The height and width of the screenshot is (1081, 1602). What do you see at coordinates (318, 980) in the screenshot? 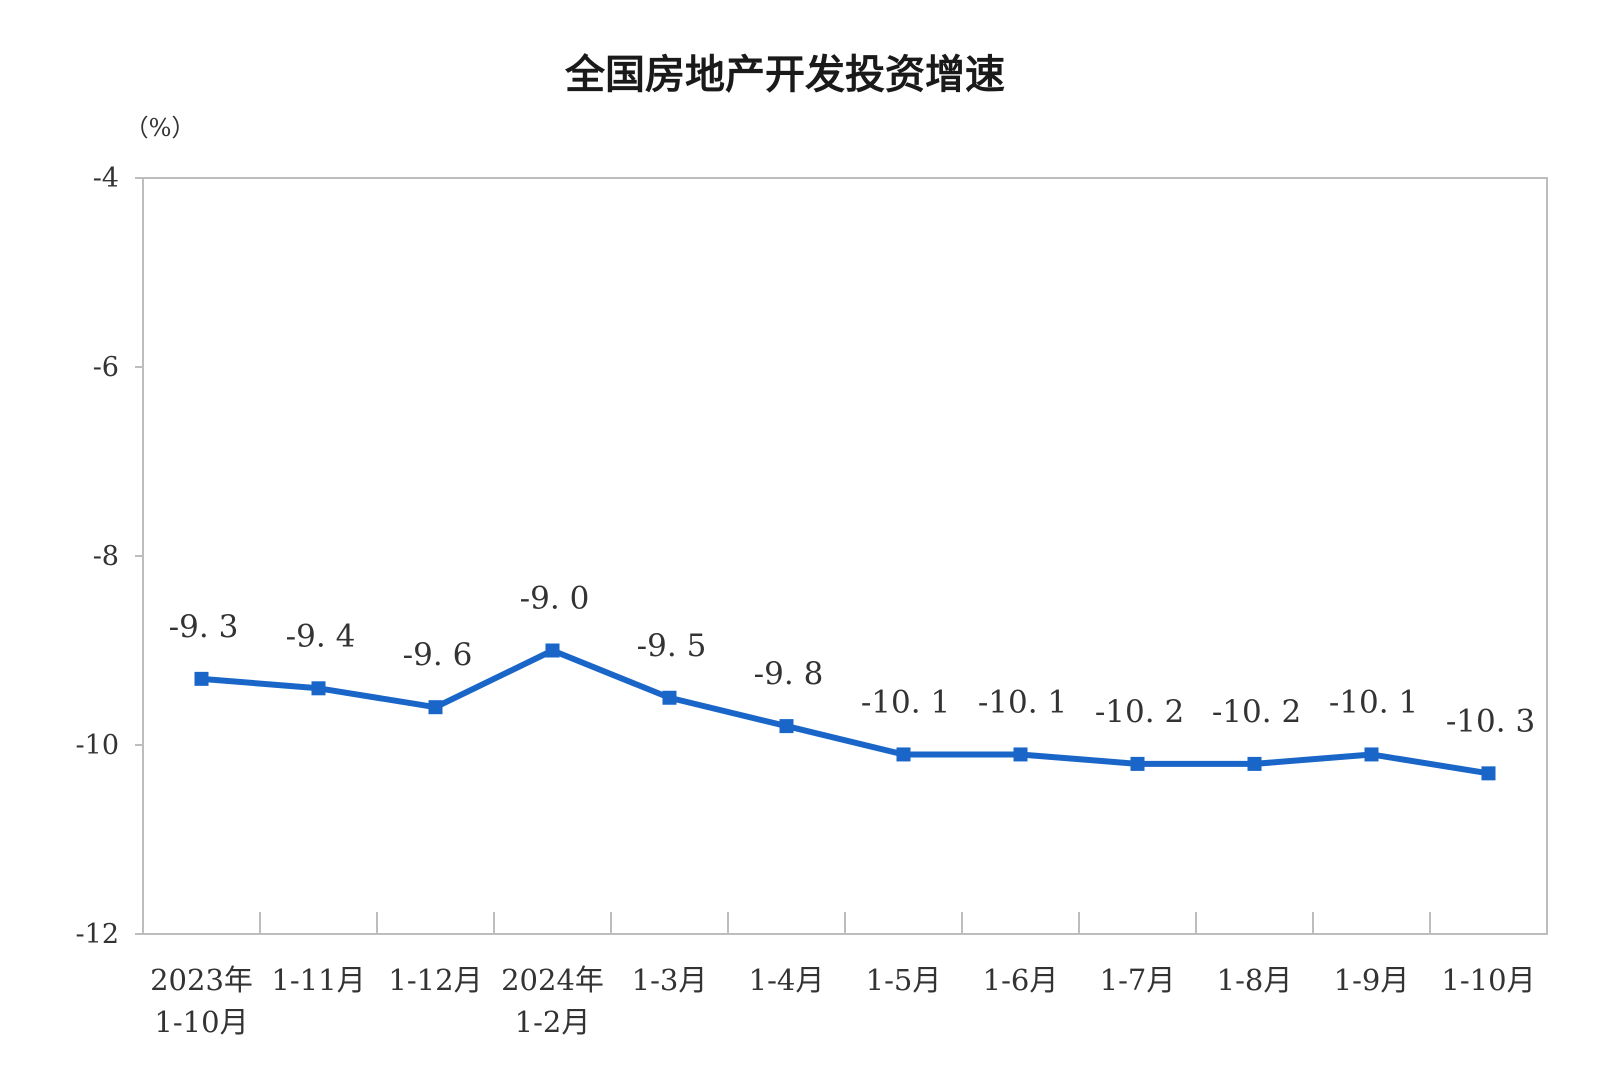
I see `x-tick-label: 1-11月` at bounding box center [318, 980].